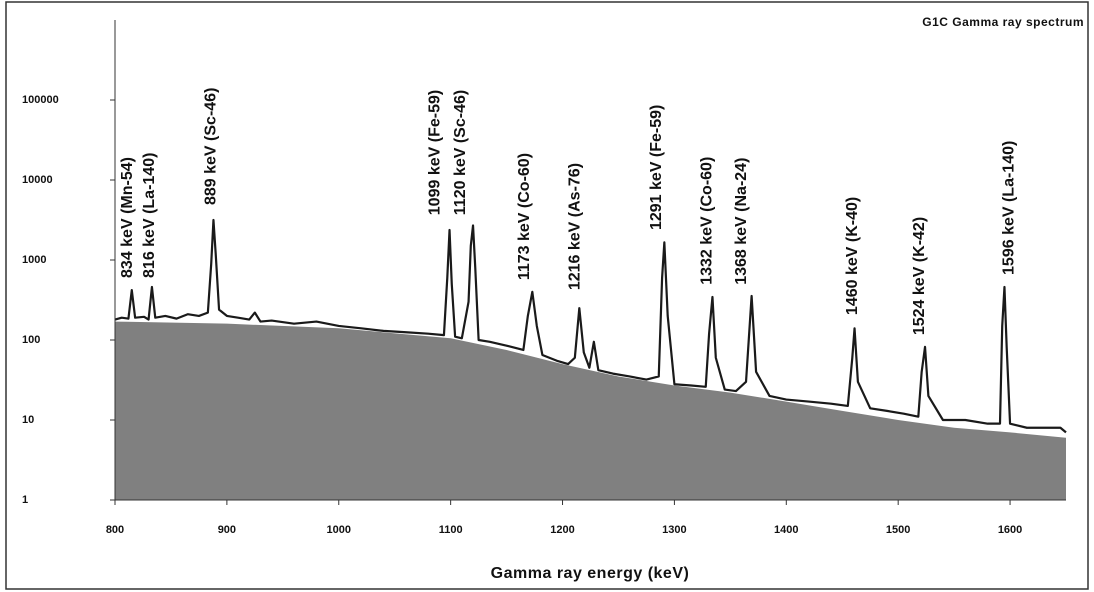 Image resolution: width=1094 pixels, height=592 pixels. I want to click on x-tick-label: 1400, so click(786, 530).